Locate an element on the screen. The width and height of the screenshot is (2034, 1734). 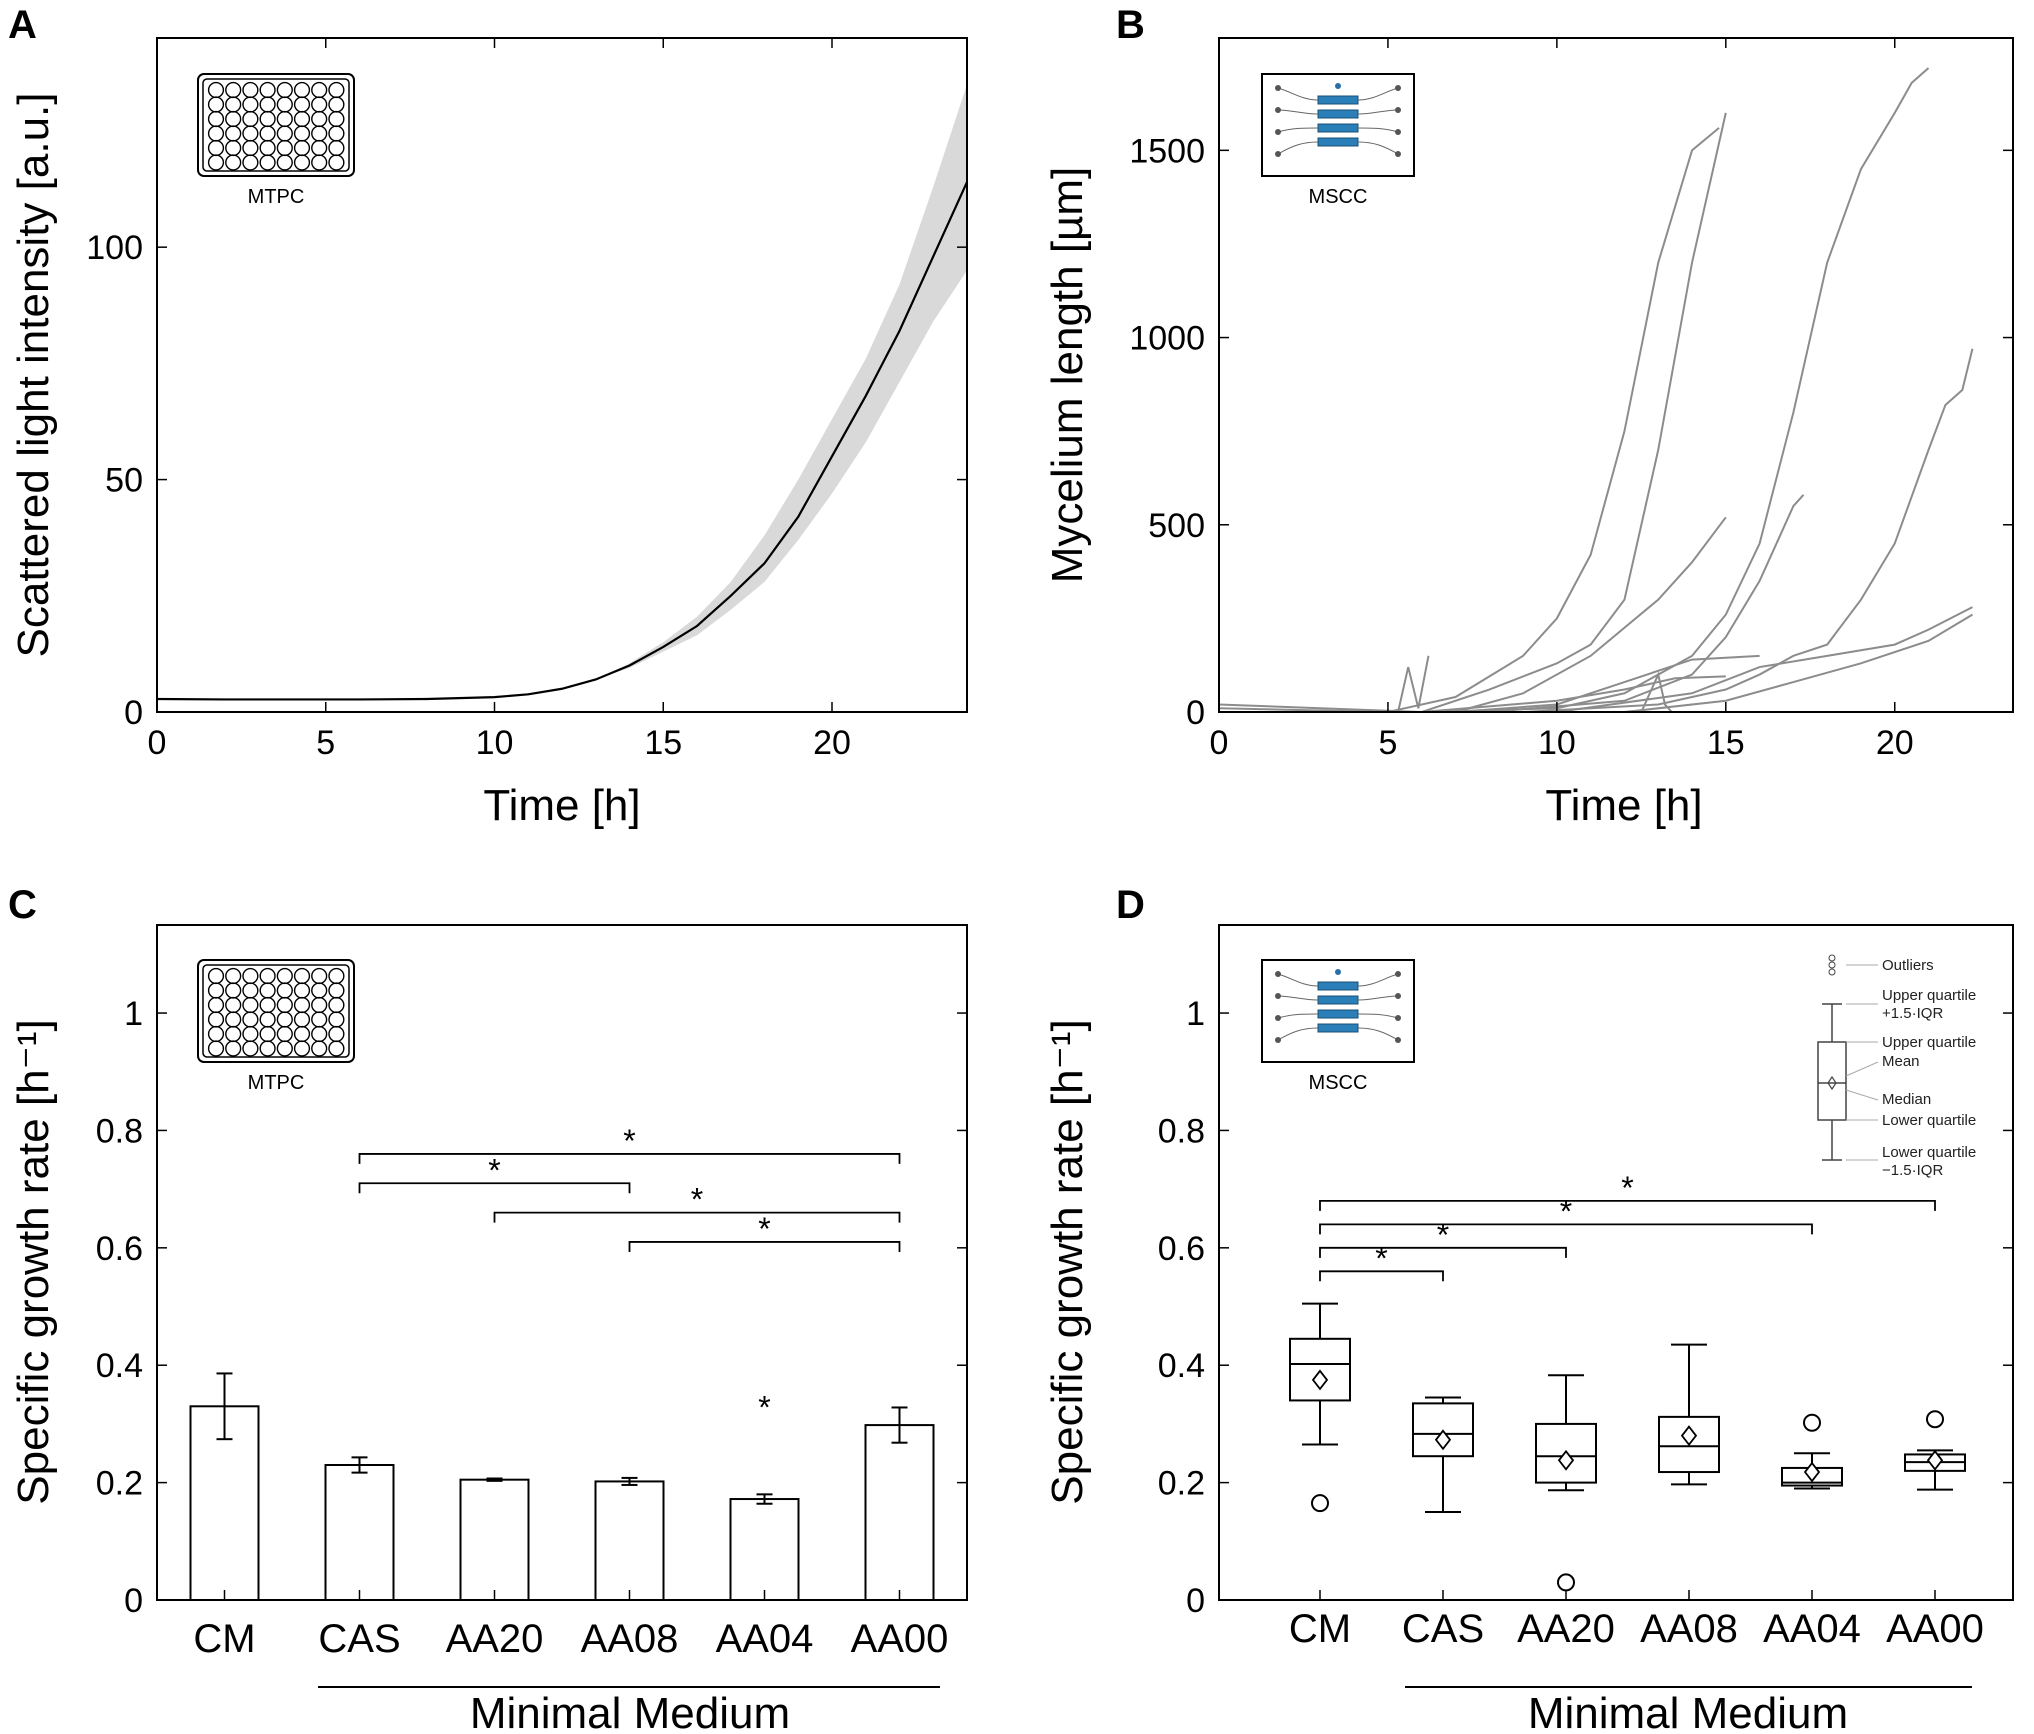
legend-mean-text: Mean is located at coordinates (1901, 1061).